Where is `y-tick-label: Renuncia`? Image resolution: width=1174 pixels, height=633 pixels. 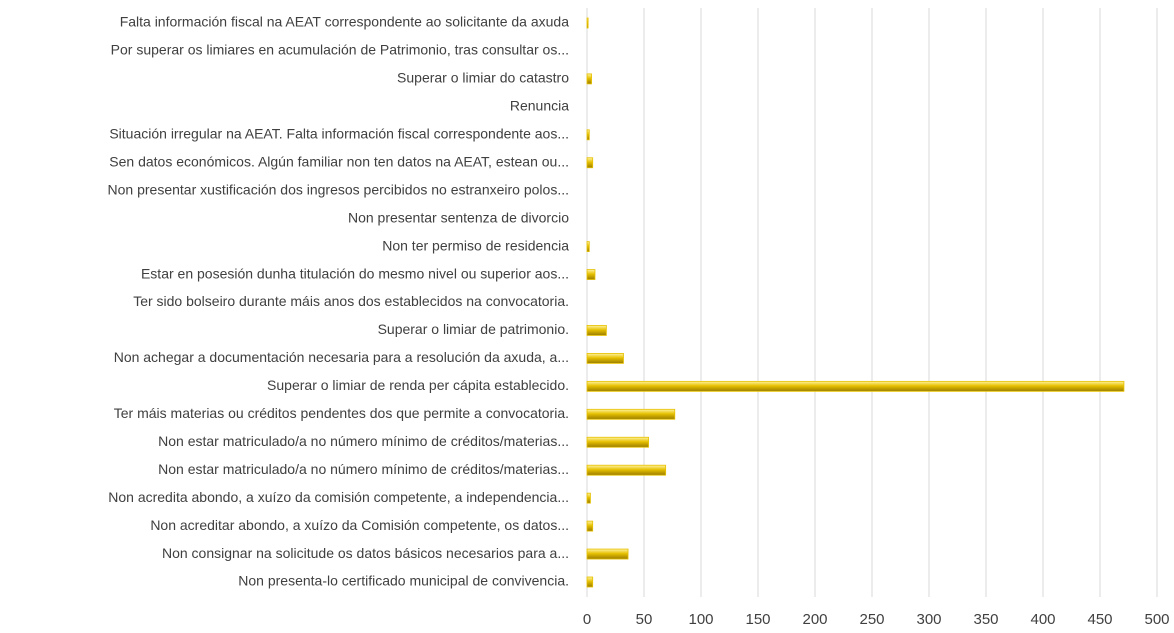 y-tick-label: Renuncia is located at coordinates (539, 106).